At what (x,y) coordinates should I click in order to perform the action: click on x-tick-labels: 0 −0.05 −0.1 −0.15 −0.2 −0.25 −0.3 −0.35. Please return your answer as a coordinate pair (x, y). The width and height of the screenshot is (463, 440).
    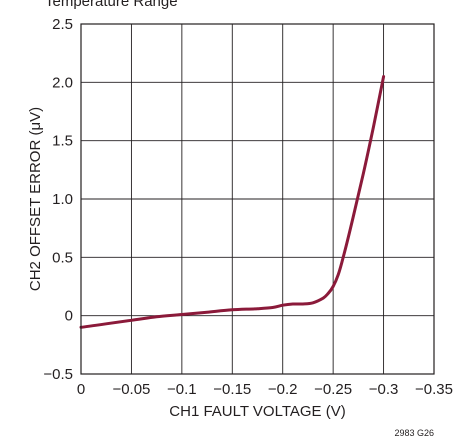
    Looking at the image, I should click on (265, 389).